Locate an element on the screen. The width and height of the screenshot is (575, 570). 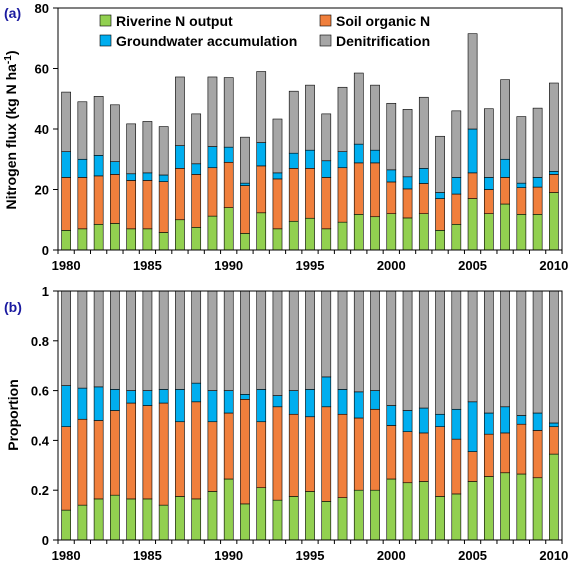
xtick-label: 2010 is located at coordinates (553, 265).